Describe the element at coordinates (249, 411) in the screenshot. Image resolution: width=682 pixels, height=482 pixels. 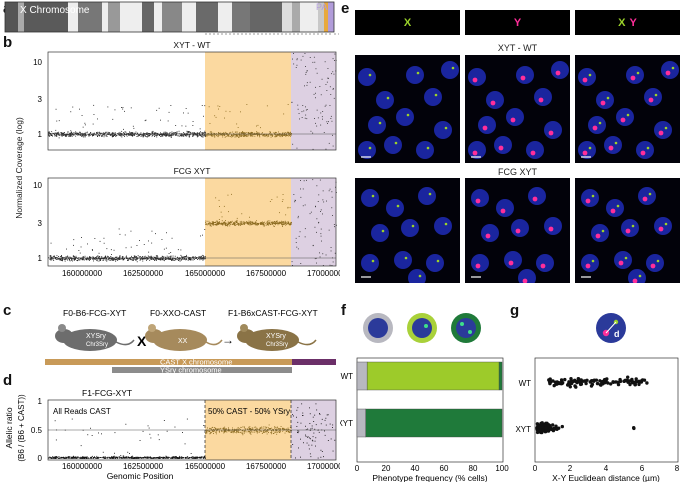
I see `split-label: 50% CAST - 50% YSry` at that location.